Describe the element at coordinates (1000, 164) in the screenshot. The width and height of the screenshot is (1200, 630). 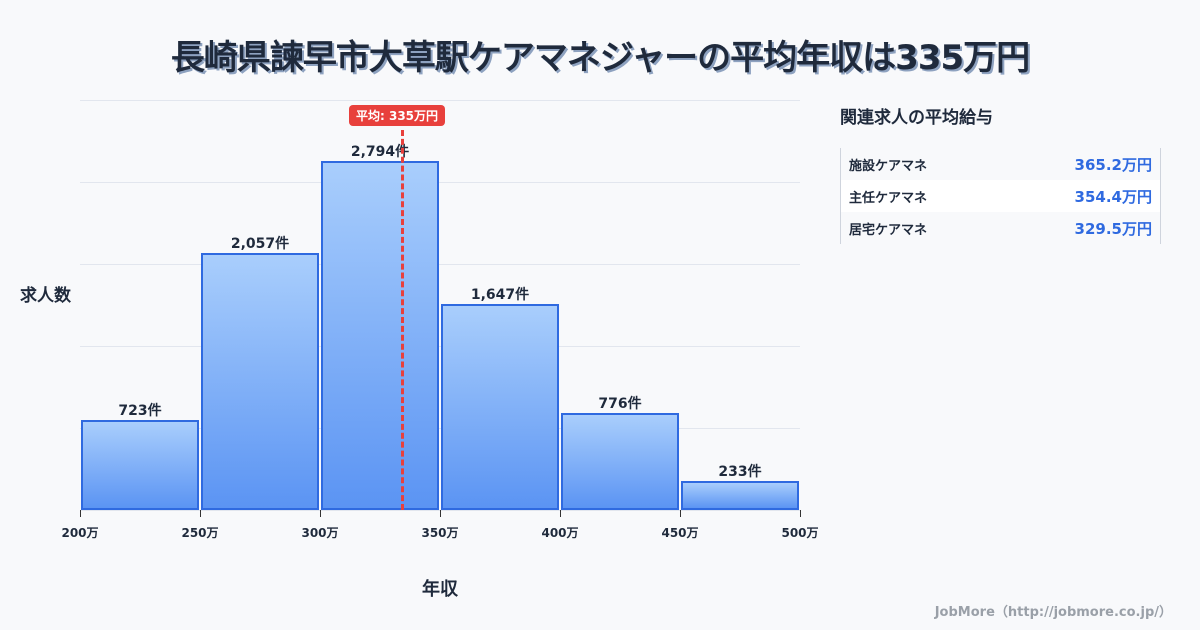
I see `list-item: 施設ケアマネ 365.2万円` at that location.